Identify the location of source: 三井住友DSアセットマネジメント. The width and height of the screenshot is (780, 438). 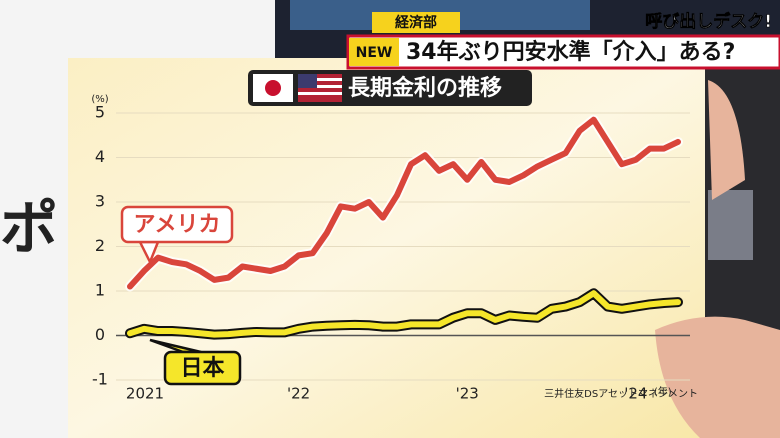
(621, 393).